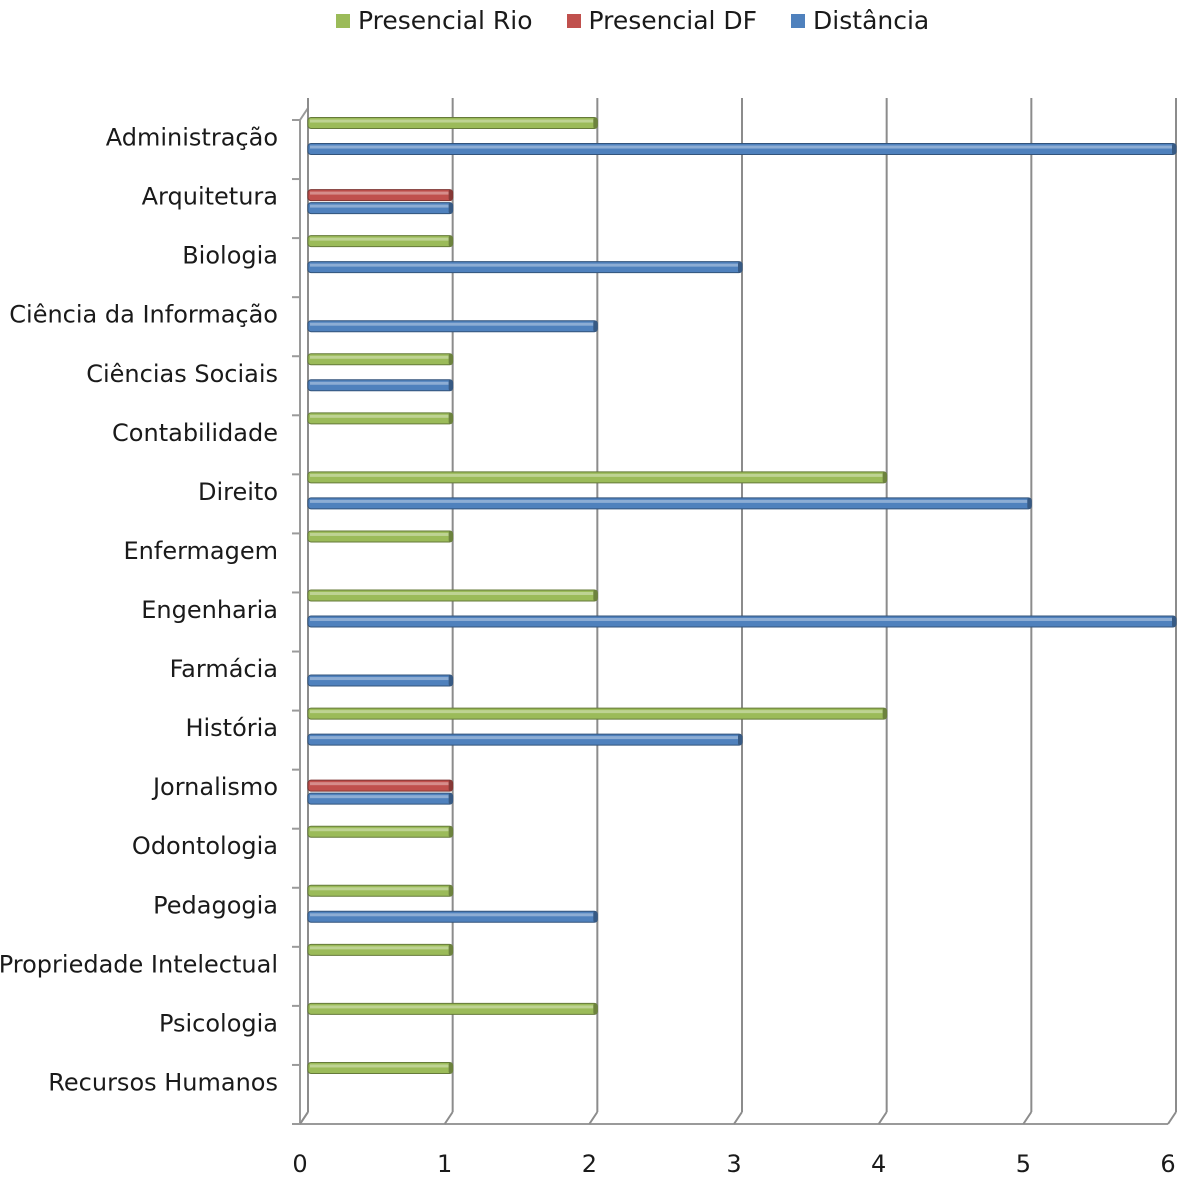 The width and height of the screenshot is (1184, 1177). I want to click on y-category-label: Engenharia, so click(209, 610).